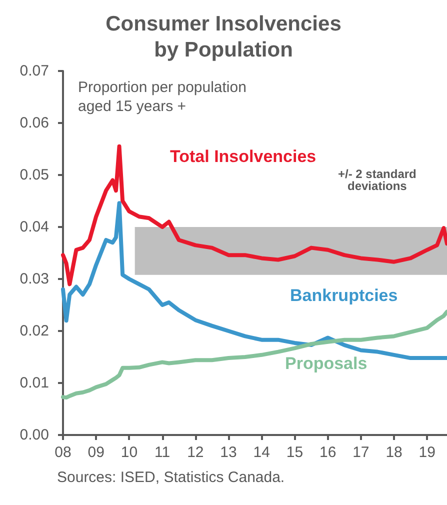 The image size is (447, 505). I want to click on chart-title: Consumer Insolvencies by Population, so click(224, 37).